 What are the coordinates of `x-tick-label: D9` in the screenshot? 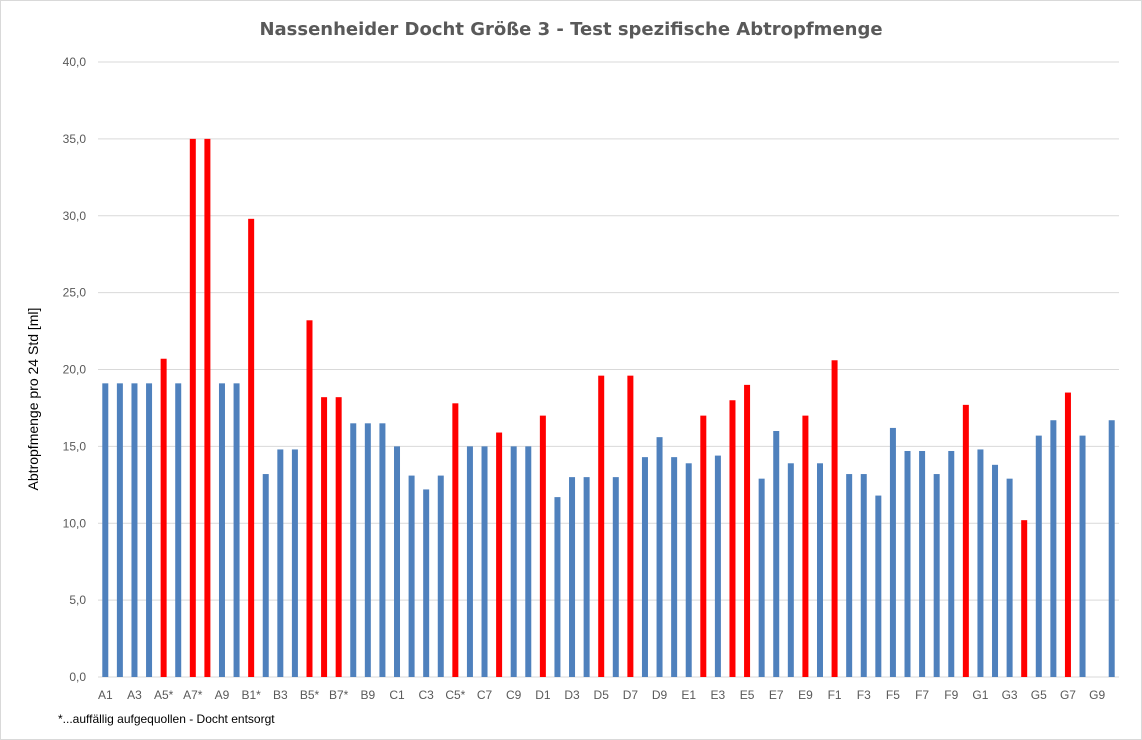 It's located at (660, 695).